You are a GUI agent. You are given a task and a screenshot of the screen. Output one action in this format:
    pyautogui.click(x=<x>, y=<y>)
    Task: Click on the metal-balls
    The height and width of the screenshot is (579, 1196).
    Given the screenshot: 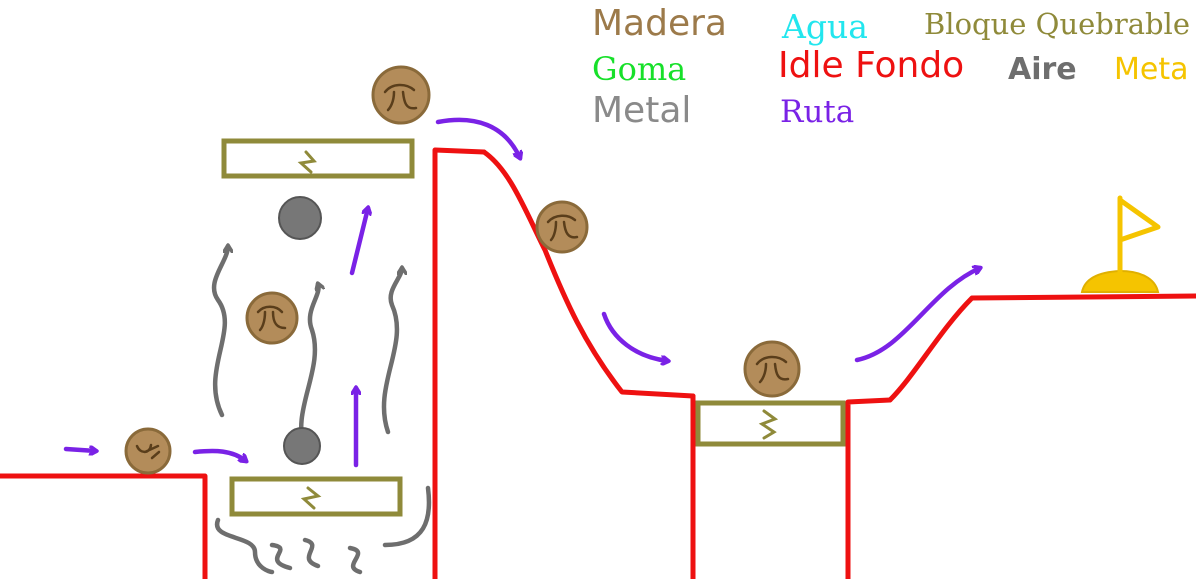 What is the action you would take?
    pyautogui.click(x=300, y=330)
    